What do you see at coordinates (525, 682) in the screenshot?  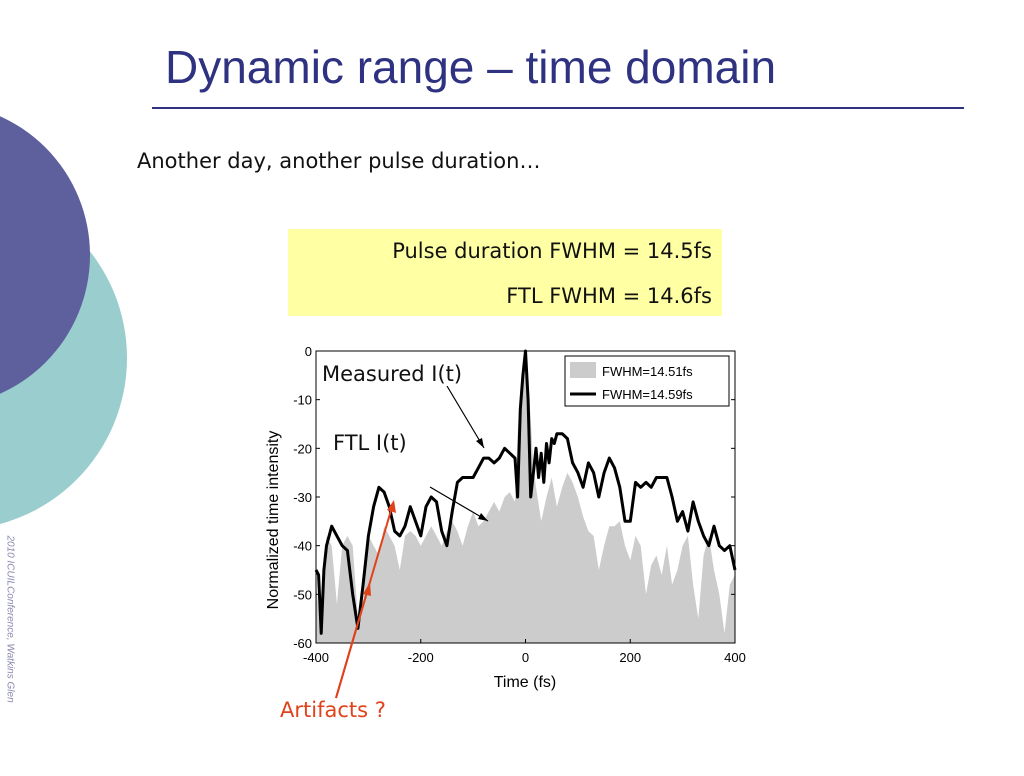 I see `x-axis-label: Time (fs)` at bounding box center [525, 682].